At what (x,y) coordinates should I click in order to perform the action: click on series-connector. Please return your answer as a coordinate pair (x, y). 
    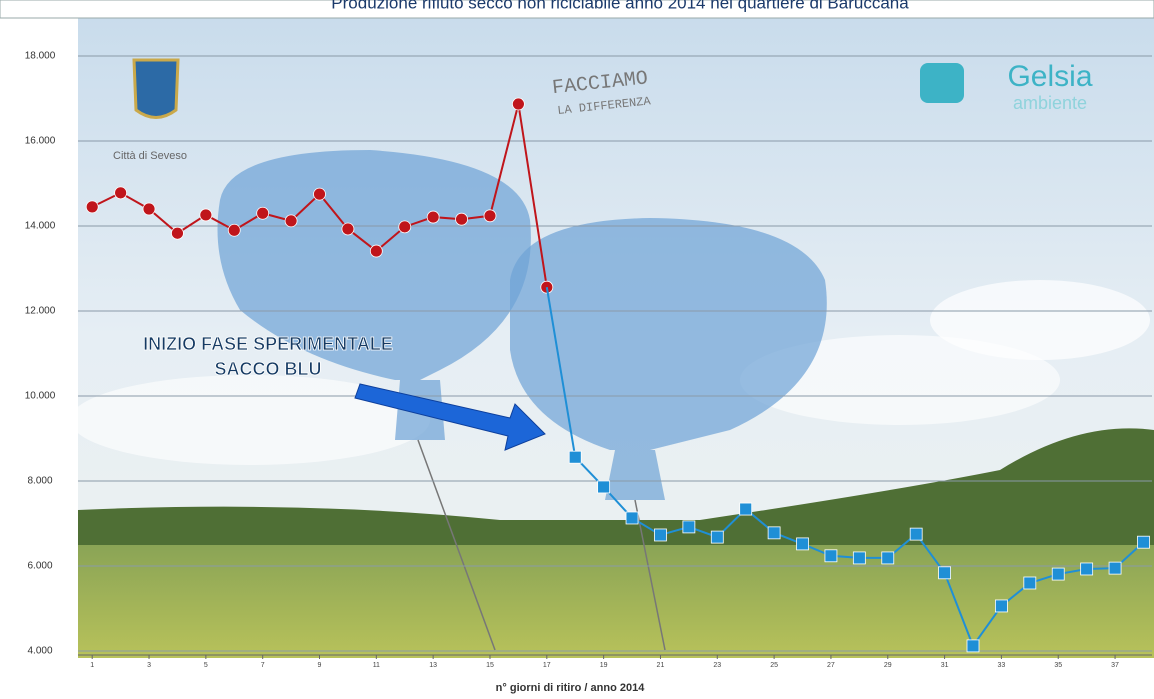
    Looking at the image, I should click on (561, 372).